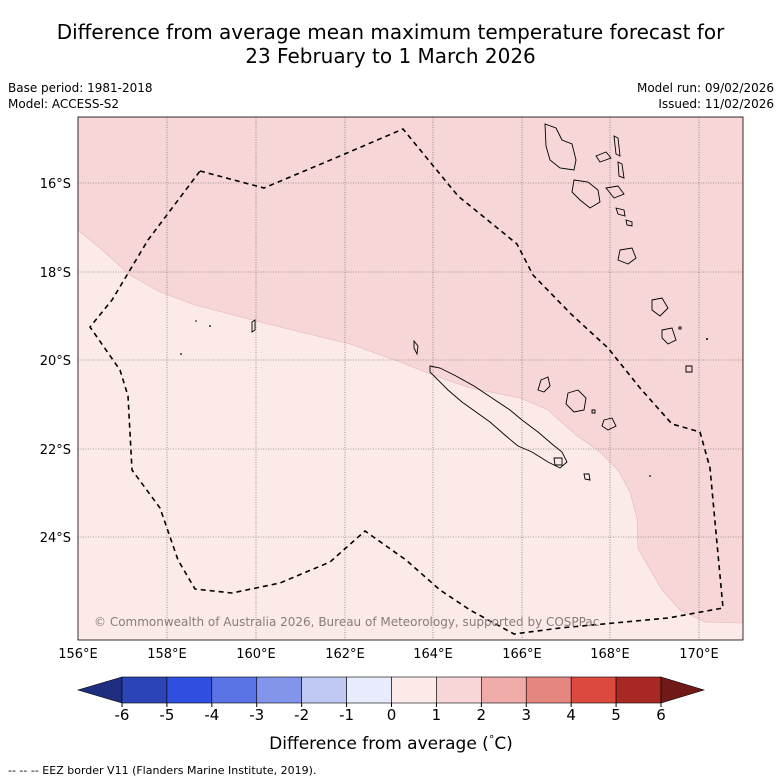 This screenshot has width=781, height=781. What do you see at coordinates (379, 744) in the screenshot?
I see `colorbar-label-prefix: Difference from average (` at bounding box center [379, 744].